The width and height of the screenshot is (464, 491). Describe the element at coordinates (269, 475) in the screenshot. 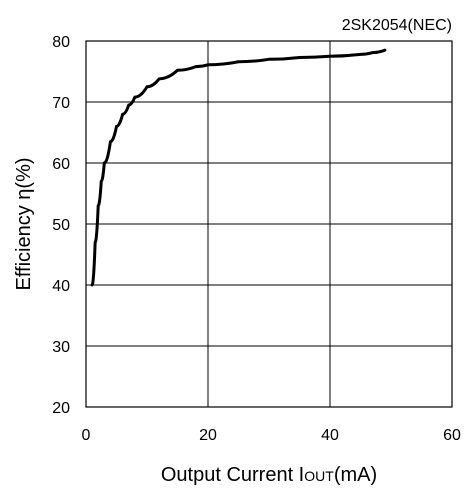

I see `x-axis-label: Output Current IOUT(mA)` at that location.